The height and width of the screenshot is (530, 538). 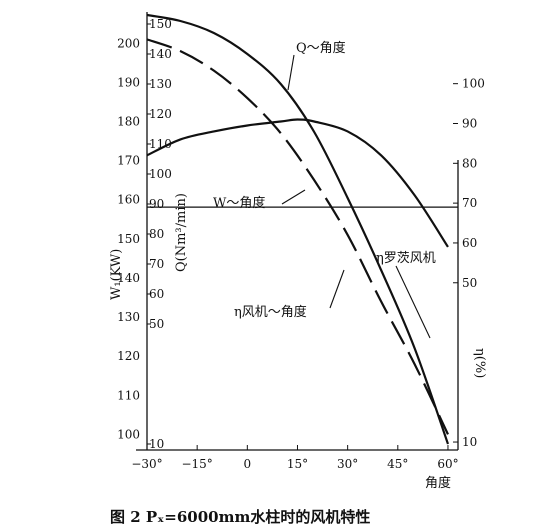 I want to click on q-tick-label: 50, so click(x=156, y=324).